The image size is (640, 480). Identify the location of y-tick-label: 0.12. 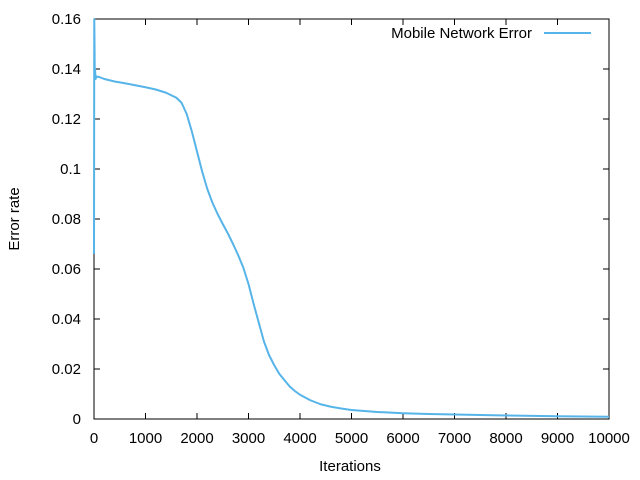
(66, 119).